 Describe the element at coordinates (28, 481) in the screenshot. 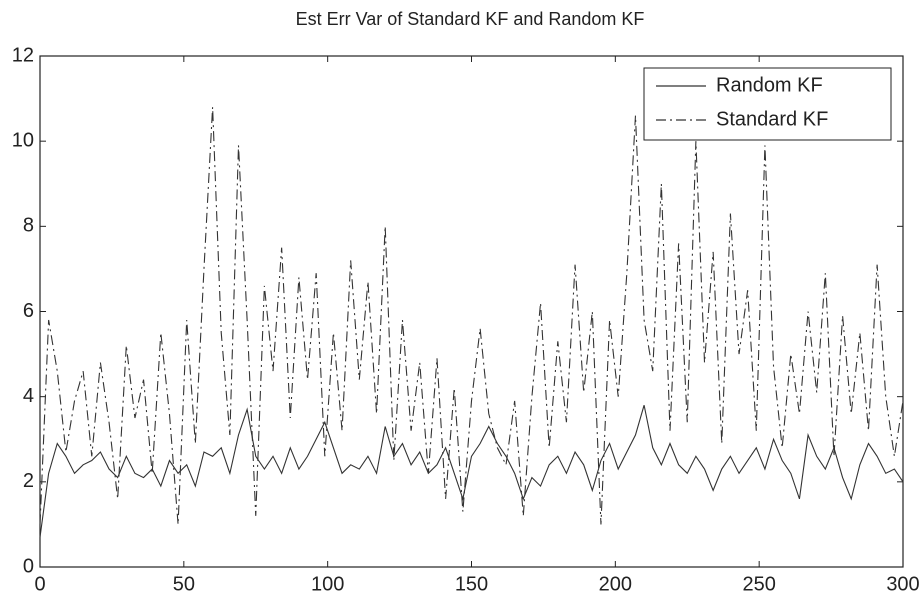

I see `y-tick-label: 2` at that location.